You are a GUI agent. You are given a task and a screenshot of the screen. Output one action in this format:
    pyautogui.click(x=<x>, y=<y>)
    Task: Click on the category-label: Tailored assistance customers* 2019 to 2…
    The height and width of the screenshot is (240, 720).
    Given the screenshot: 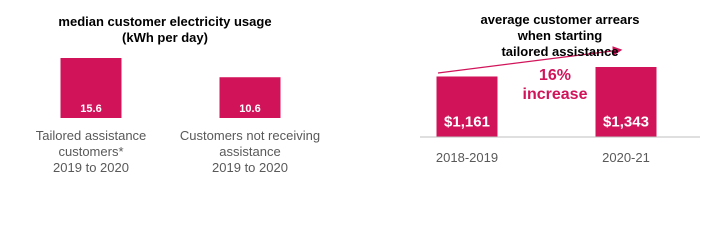 What is the action you would take?
    pyautogui.click(x=91, y=151)
    